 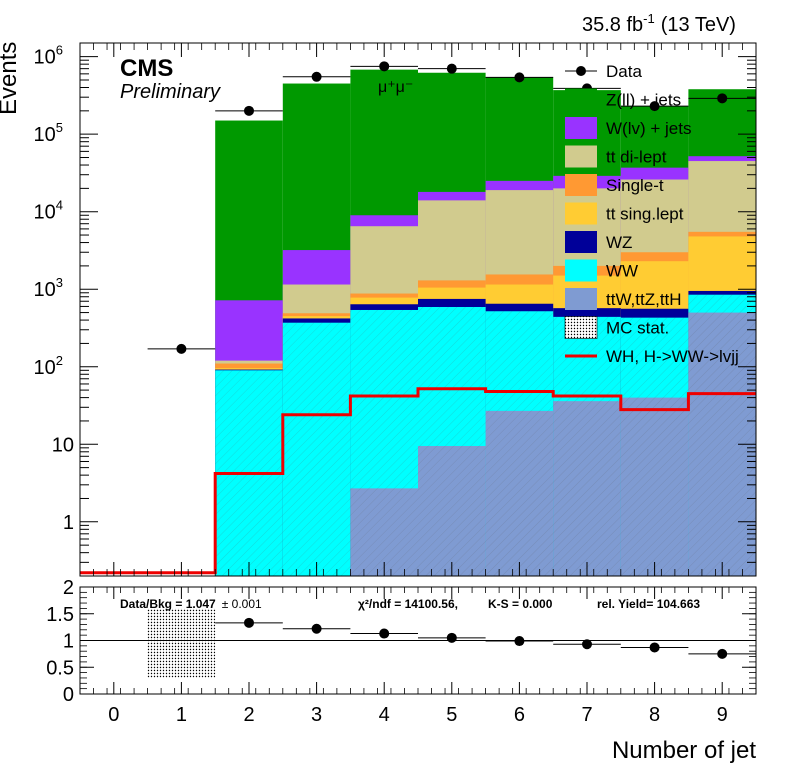 I want to click on x-tick-label: 1, so click(x=181, y=715).